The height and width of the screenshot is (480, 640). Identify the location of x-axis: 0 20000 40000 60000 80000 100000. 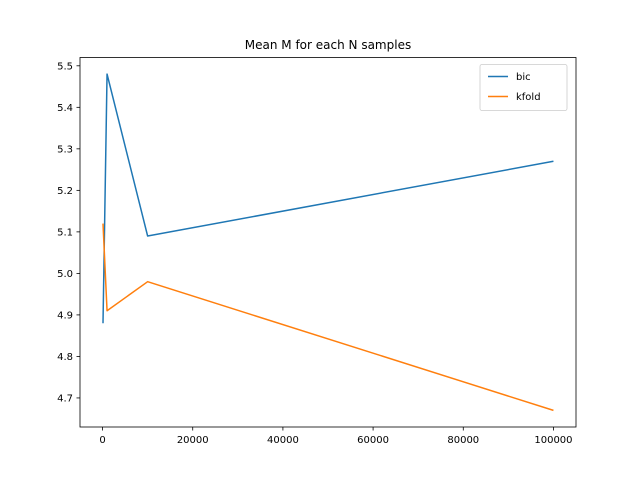
(336, 436).